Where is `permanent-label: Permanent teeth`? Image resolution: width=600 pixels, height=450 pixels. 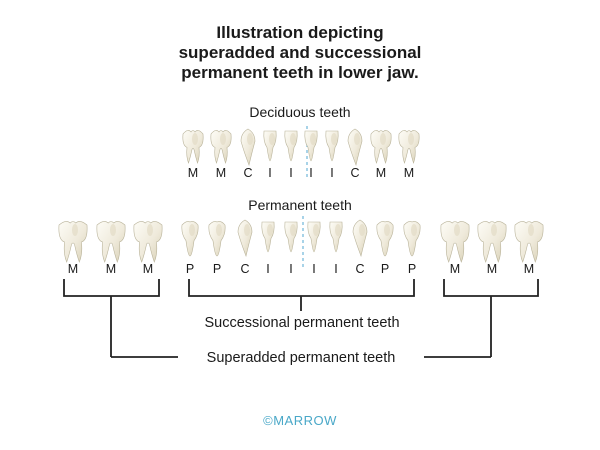
permanent-label: Permanent teeth is located at coordinates (300, 205).